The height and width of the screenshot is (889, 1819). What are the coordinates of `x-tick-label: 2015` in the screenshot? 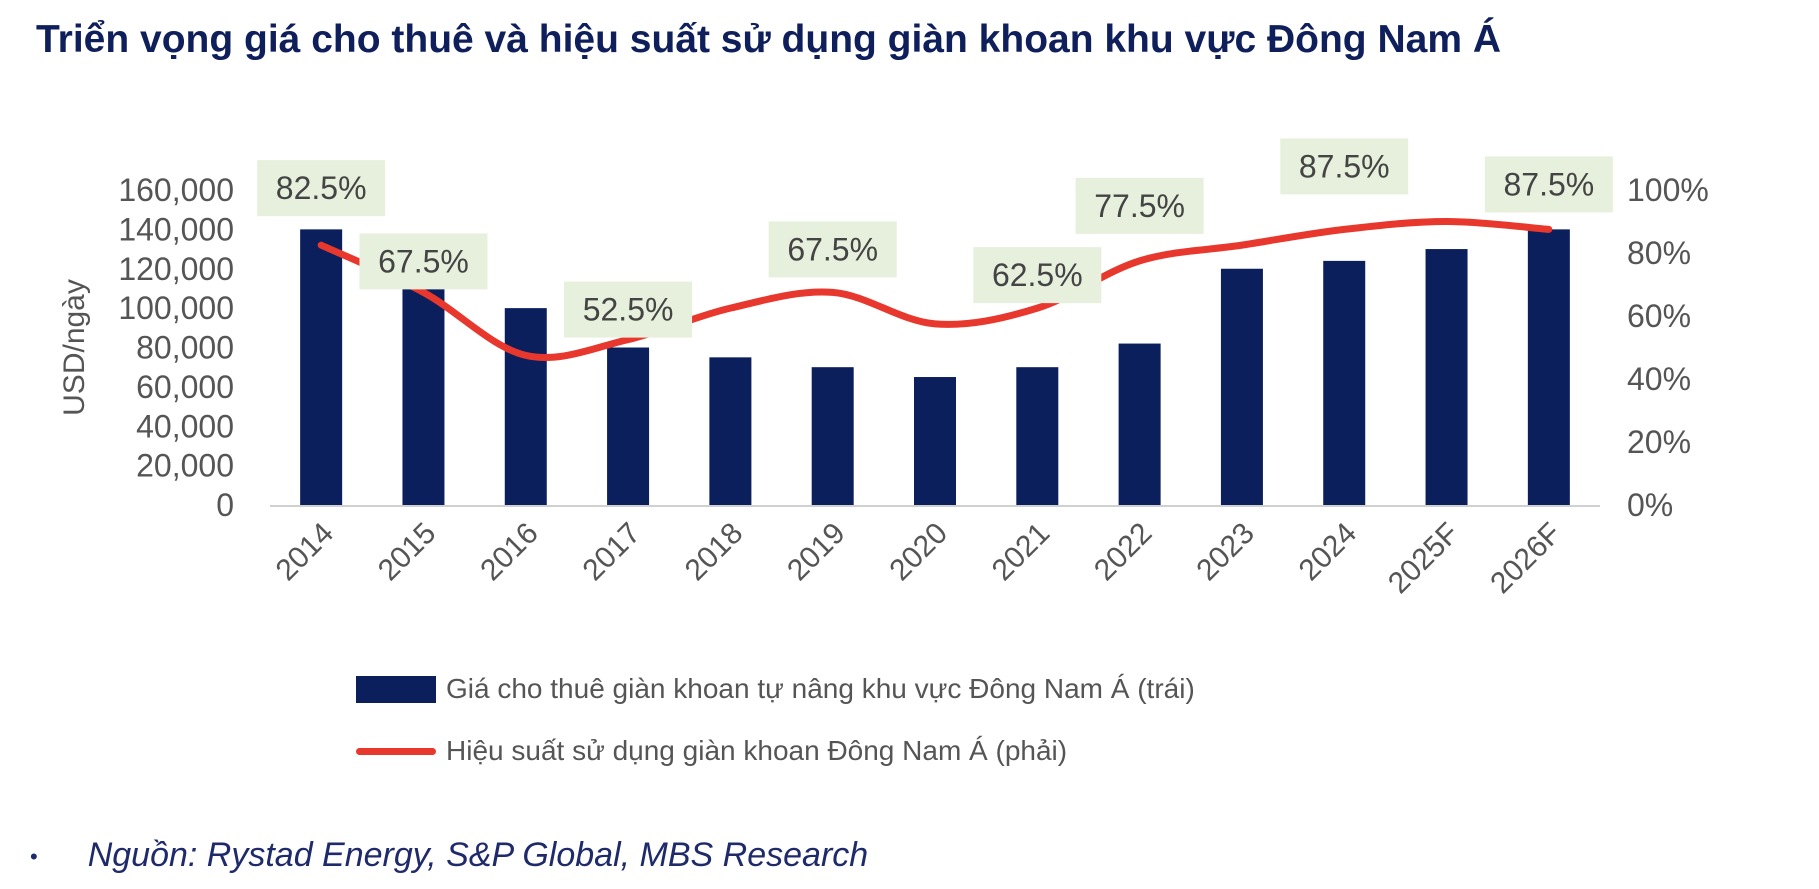 It's located at (407, 552).